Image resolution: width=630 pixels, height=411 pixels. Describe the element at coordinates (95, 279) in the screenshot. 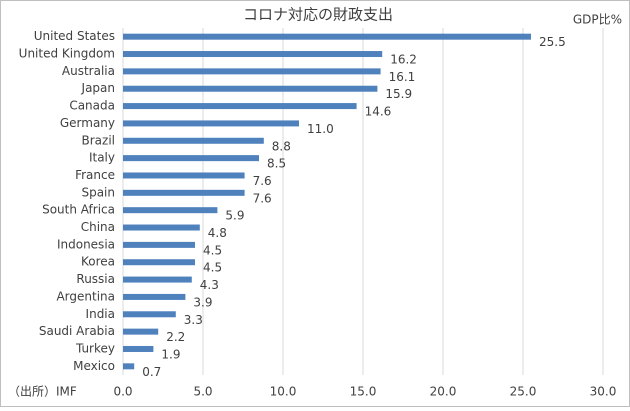

I see `y-tick-label: Russia` at that location.